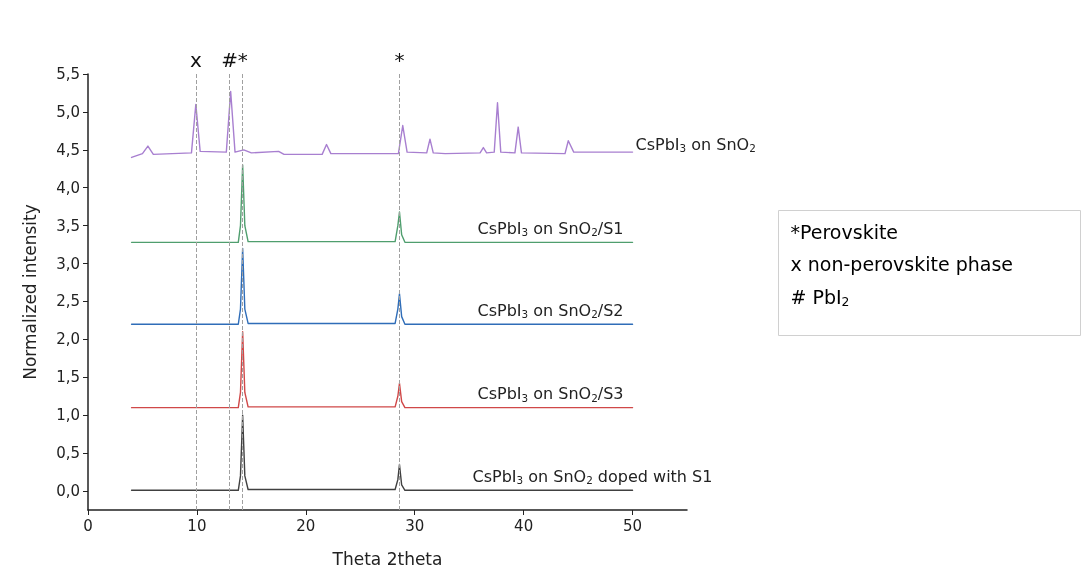  I want to click on y-tick-label: 4,0, so click(68, 187).